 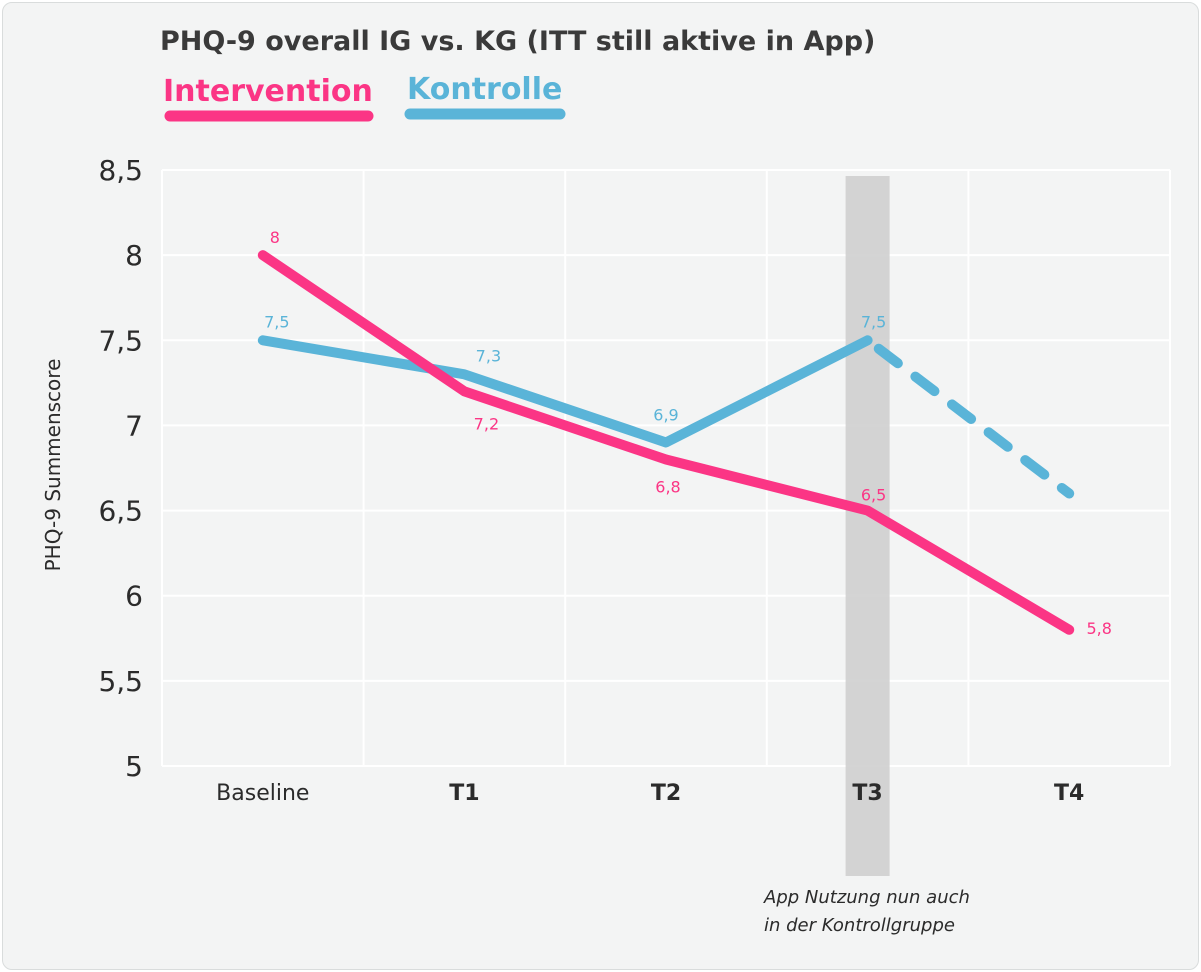 I want to click on y-axis-label: PHQ-9 Summenscore, so click(x=53, y=465).